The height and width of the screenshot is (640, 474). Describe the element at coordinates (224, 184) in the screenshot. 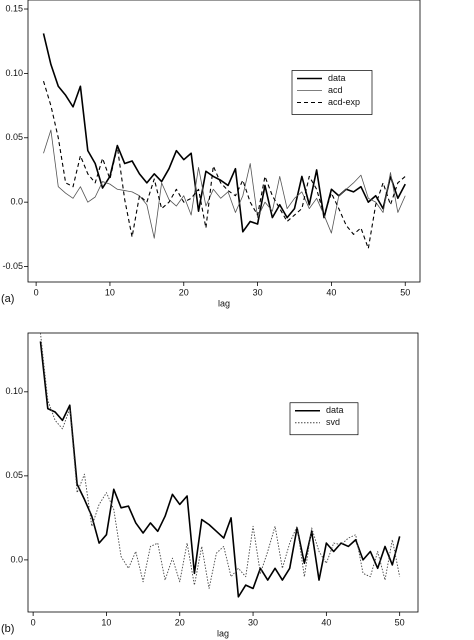

I see `series-line` at that location.